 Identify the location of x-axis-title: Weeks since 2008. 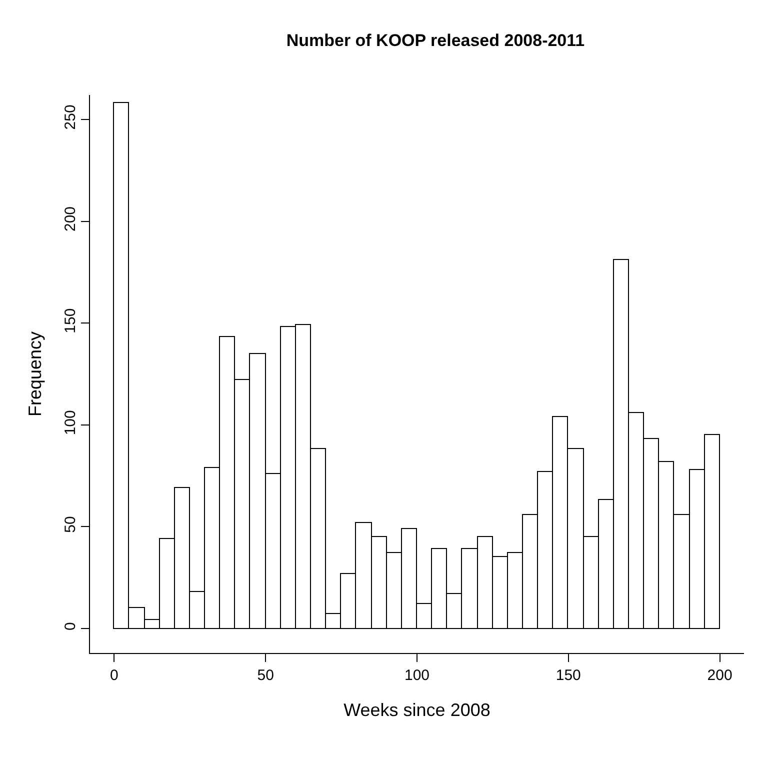
(417, 710).